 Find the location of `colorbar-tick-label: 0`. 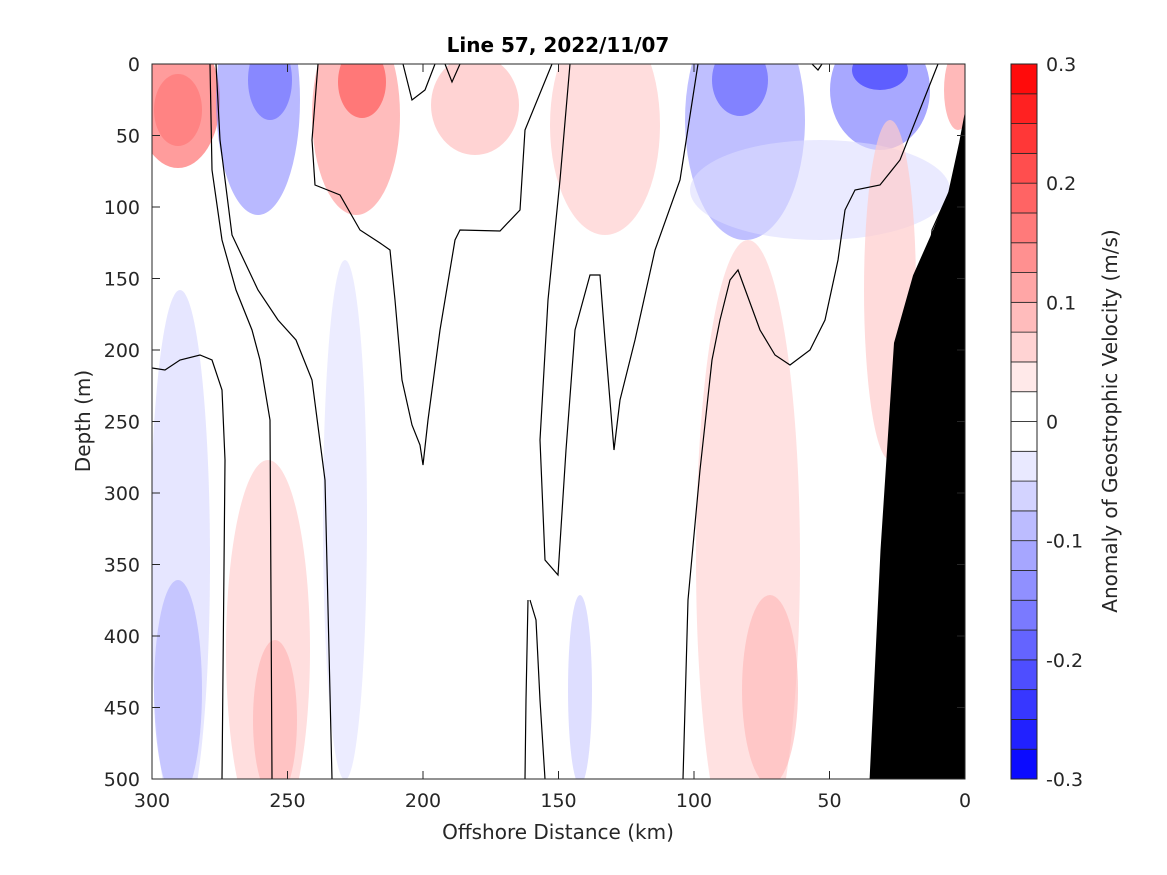

colorbar-tick-label: 0 is located at coordinates (1052, 423).